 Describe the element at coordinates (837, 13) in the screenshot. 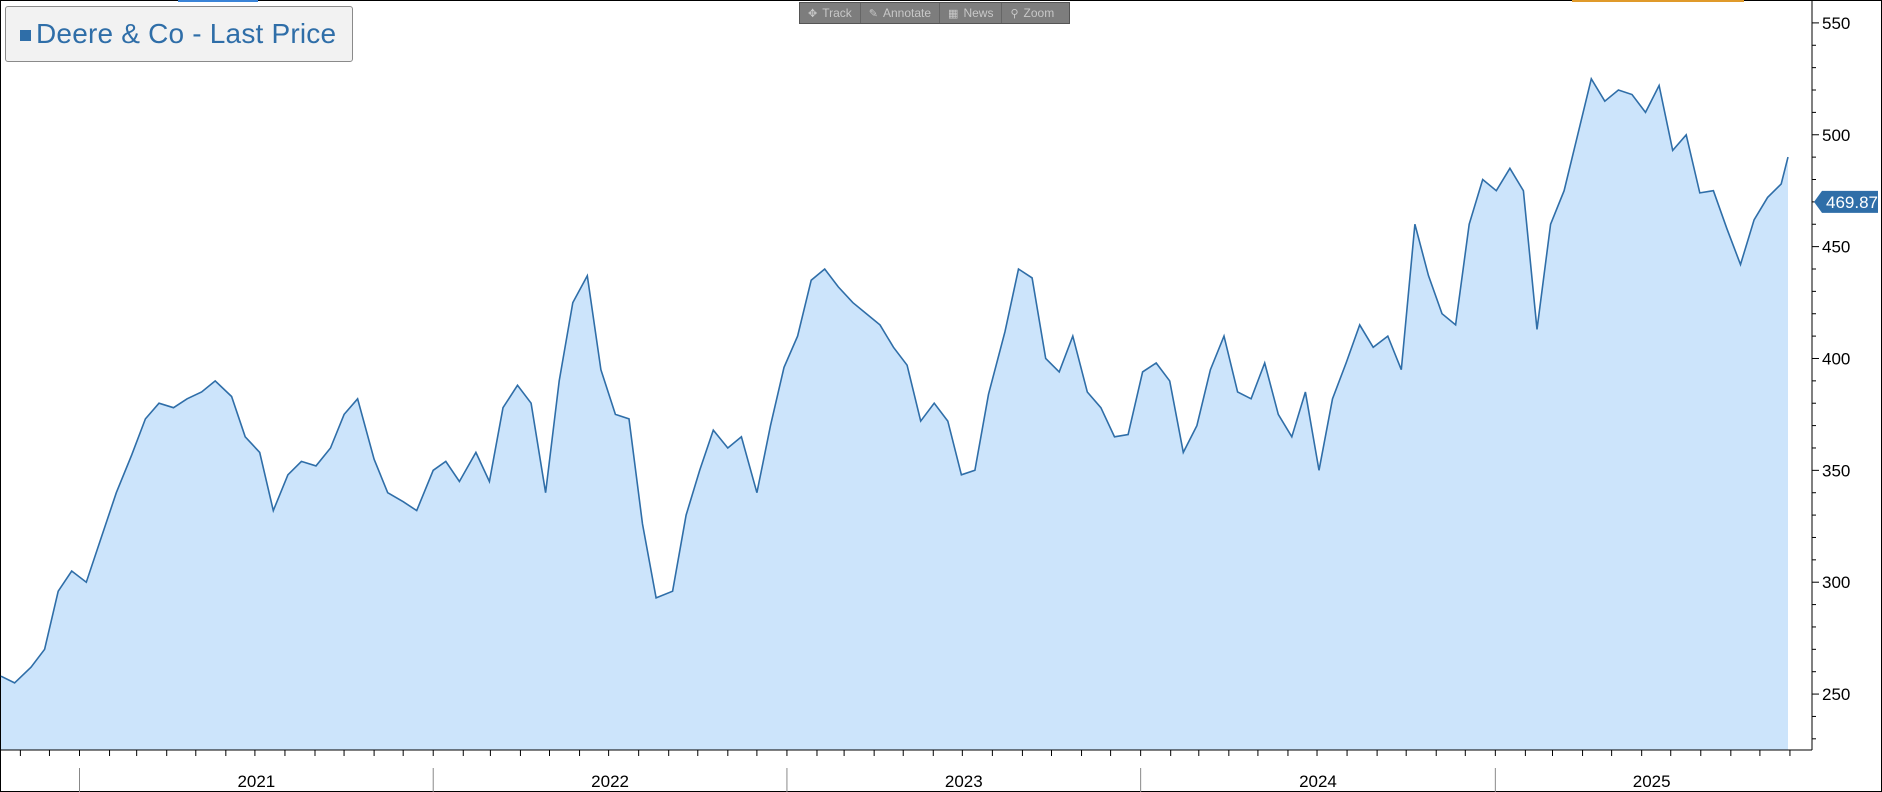

I see `track-label: Track` at that location.